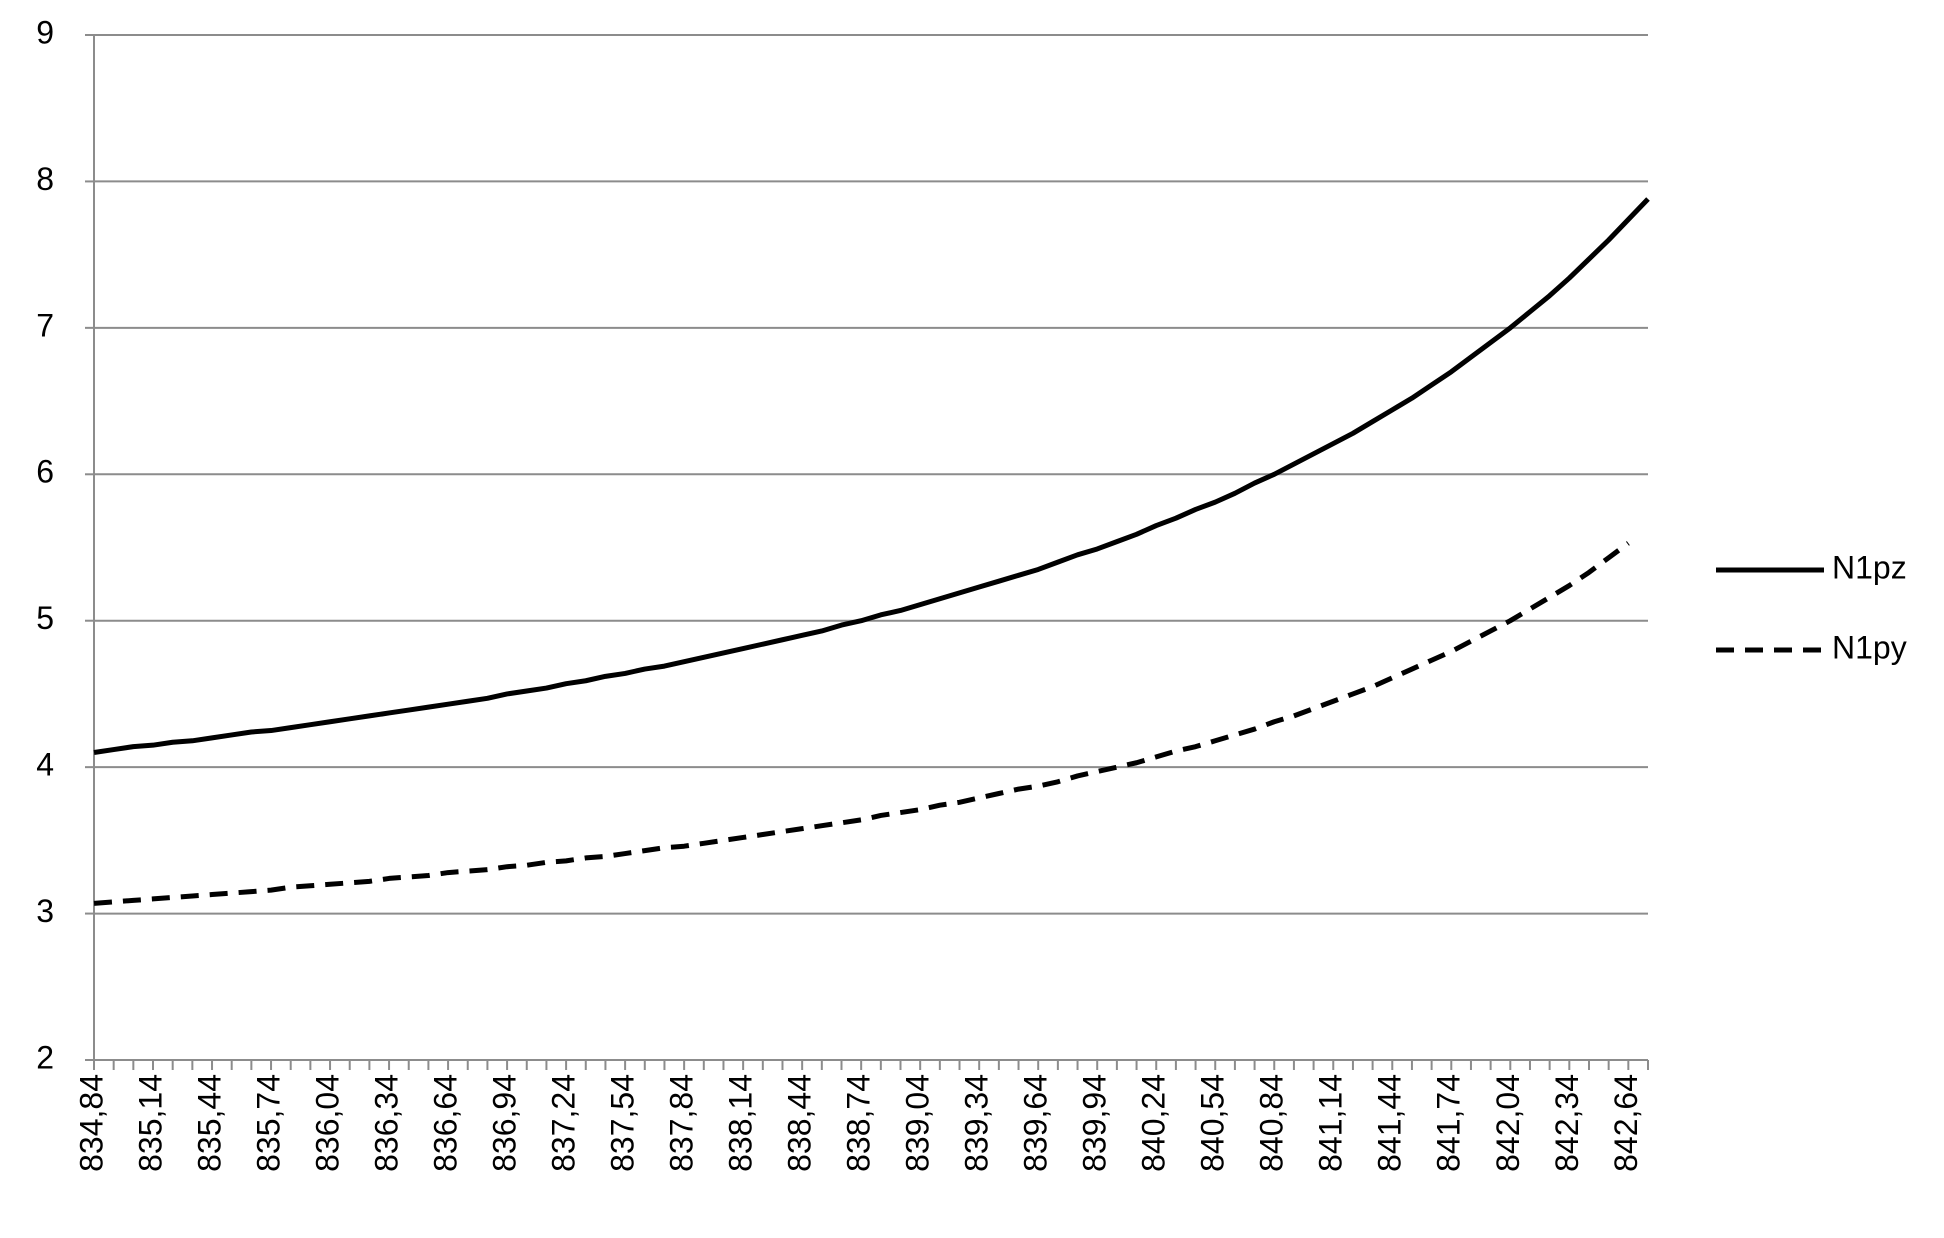 The image size is (1944, 1238). Describe the element at coordinates (45, 618) in the screenshot. I see `y-tick-label: 5` at that location.